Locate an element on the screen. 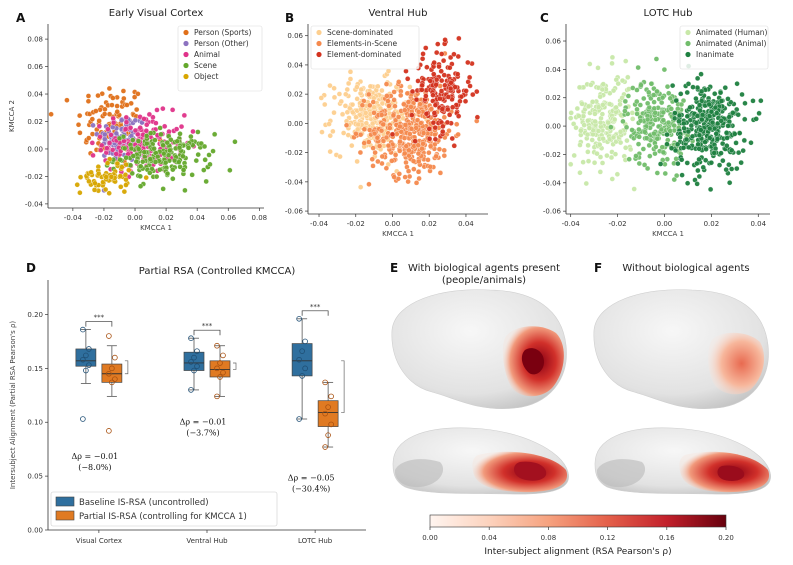  y-tick-label: 0.08 is located at coordinates (35, 40).